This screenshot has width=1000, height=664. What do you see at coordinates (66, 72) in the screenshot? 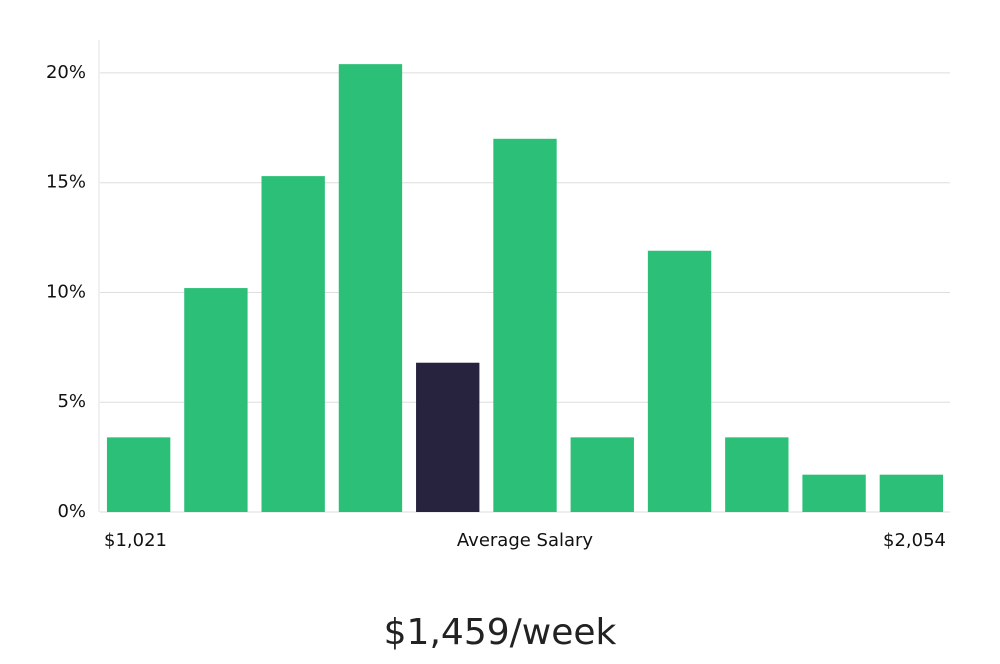
I see `y-tick-label: 20%` at bounding box center [66, 72].